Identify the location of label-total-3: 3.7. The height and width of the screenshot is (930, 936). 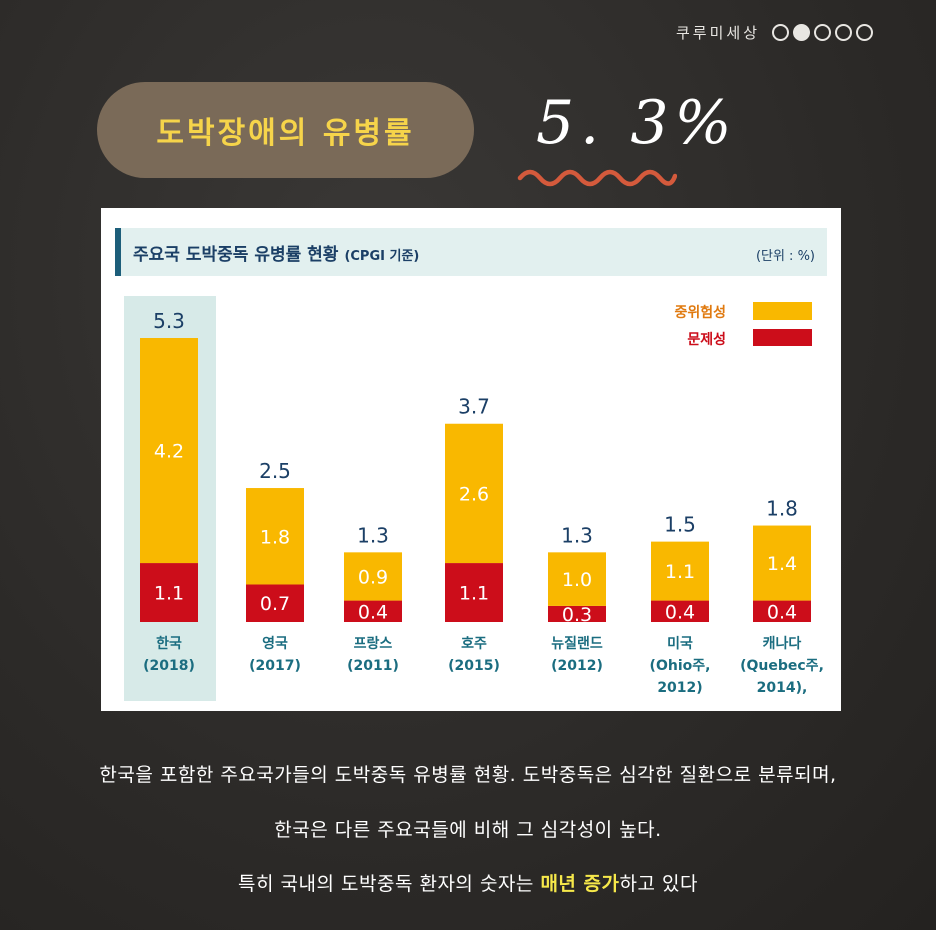
(474, 407).